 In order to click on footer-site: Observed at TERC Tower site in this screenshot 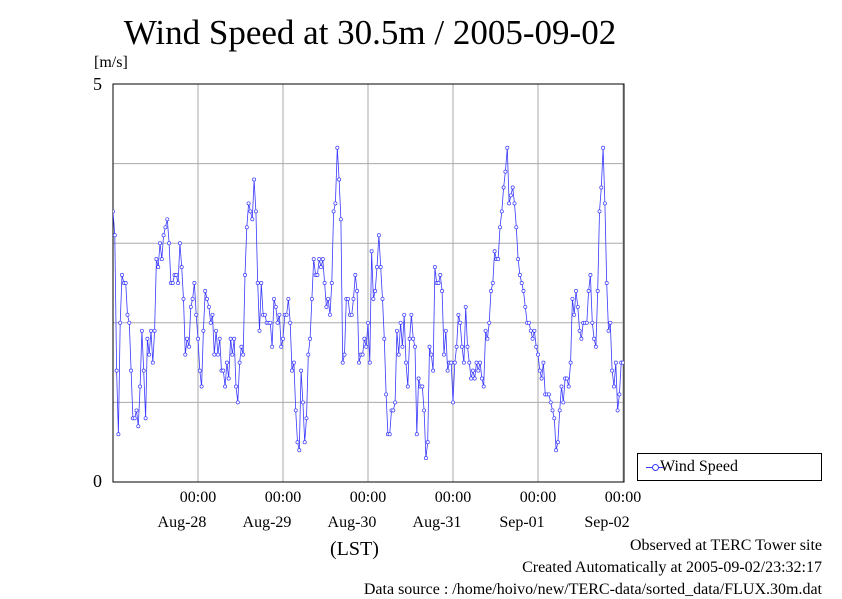, I will do `click(725, 545)`.